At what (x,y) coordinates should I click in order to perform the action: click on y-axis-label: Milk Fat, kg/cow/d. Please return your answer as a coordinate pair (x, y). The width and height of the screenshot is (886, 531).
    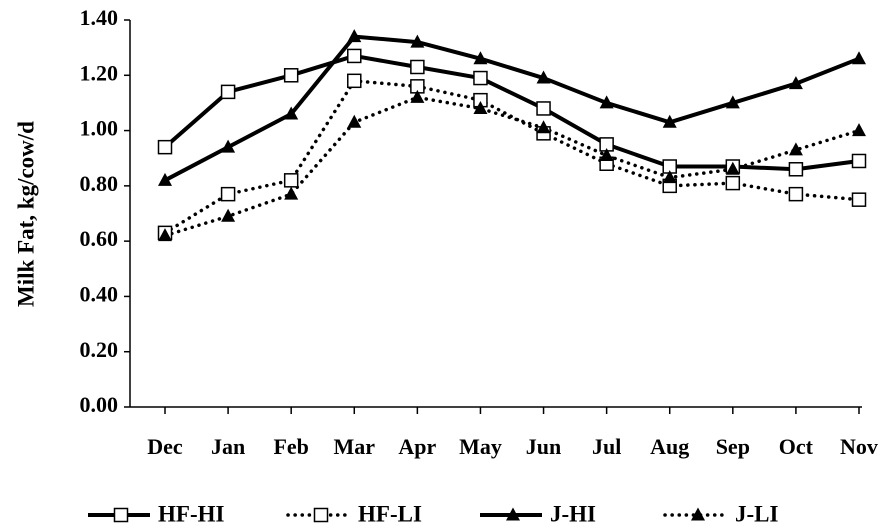
    Looking at the image, I should click on (25, 214).